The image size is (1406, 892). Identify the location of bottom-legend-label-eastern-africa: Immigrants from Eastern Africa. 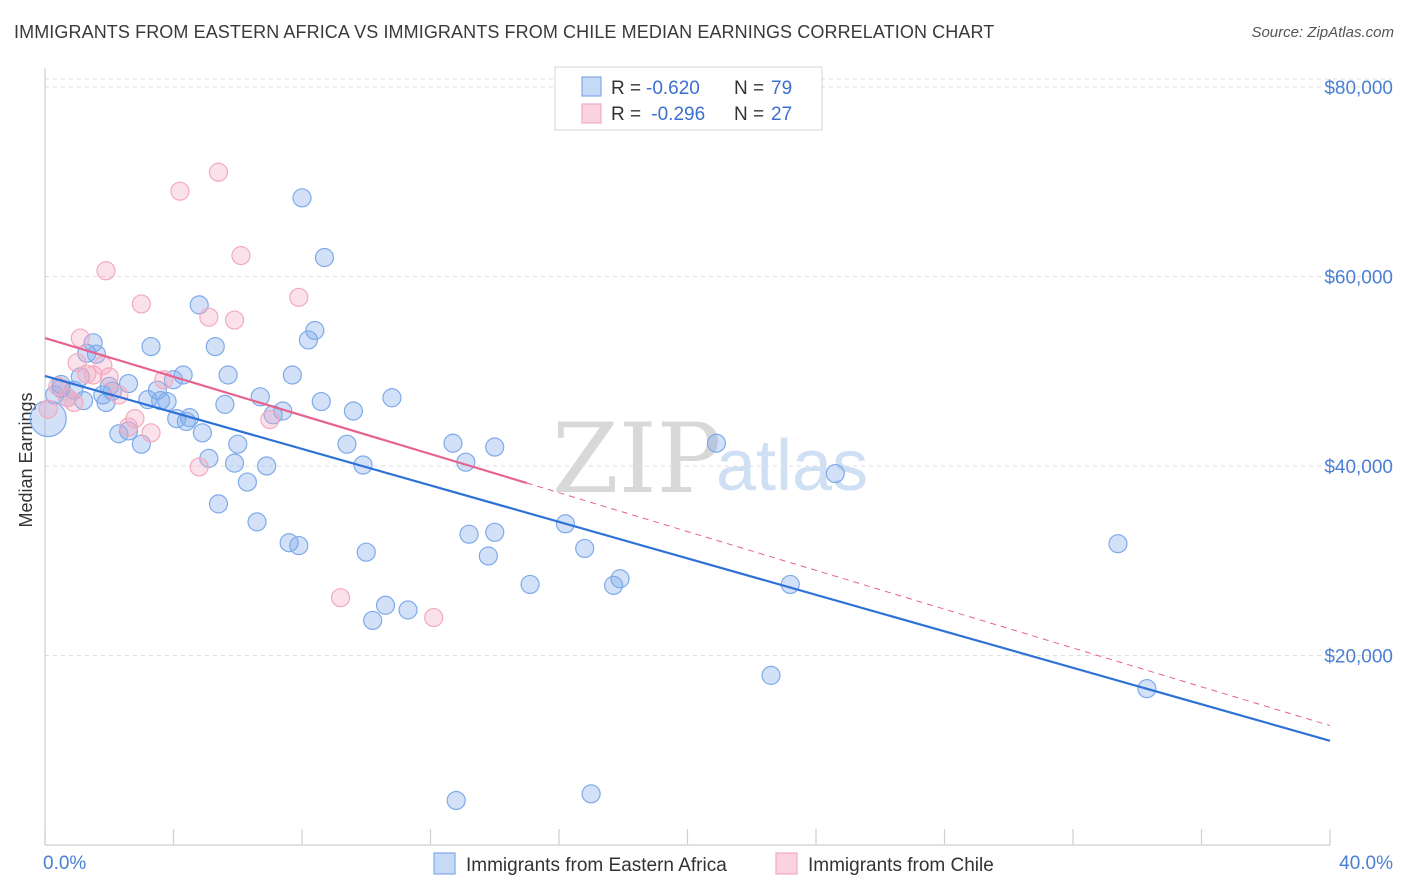
(596, 865).